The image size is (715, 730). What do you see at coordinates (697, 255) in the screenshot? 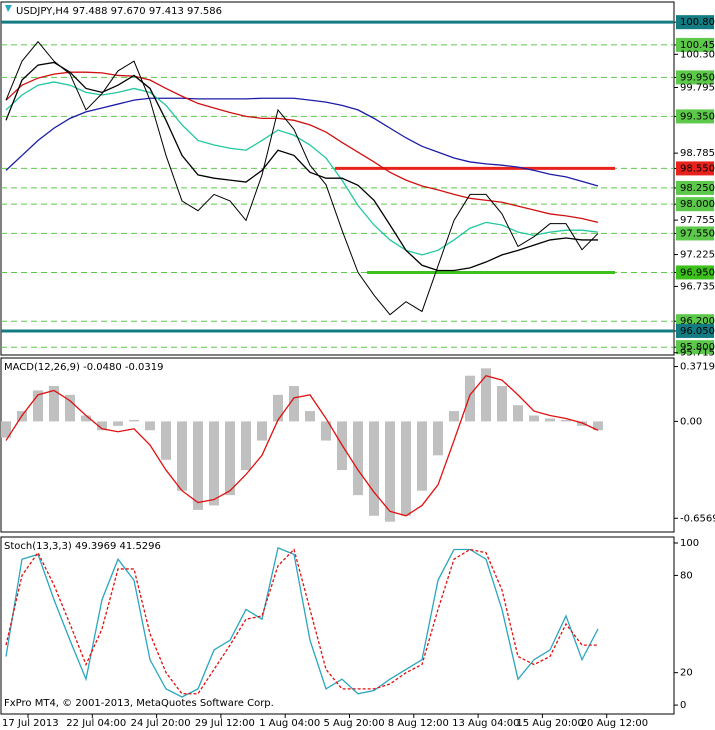
I see `y-tick-label: 97.225` at bounding box center [697, 255].